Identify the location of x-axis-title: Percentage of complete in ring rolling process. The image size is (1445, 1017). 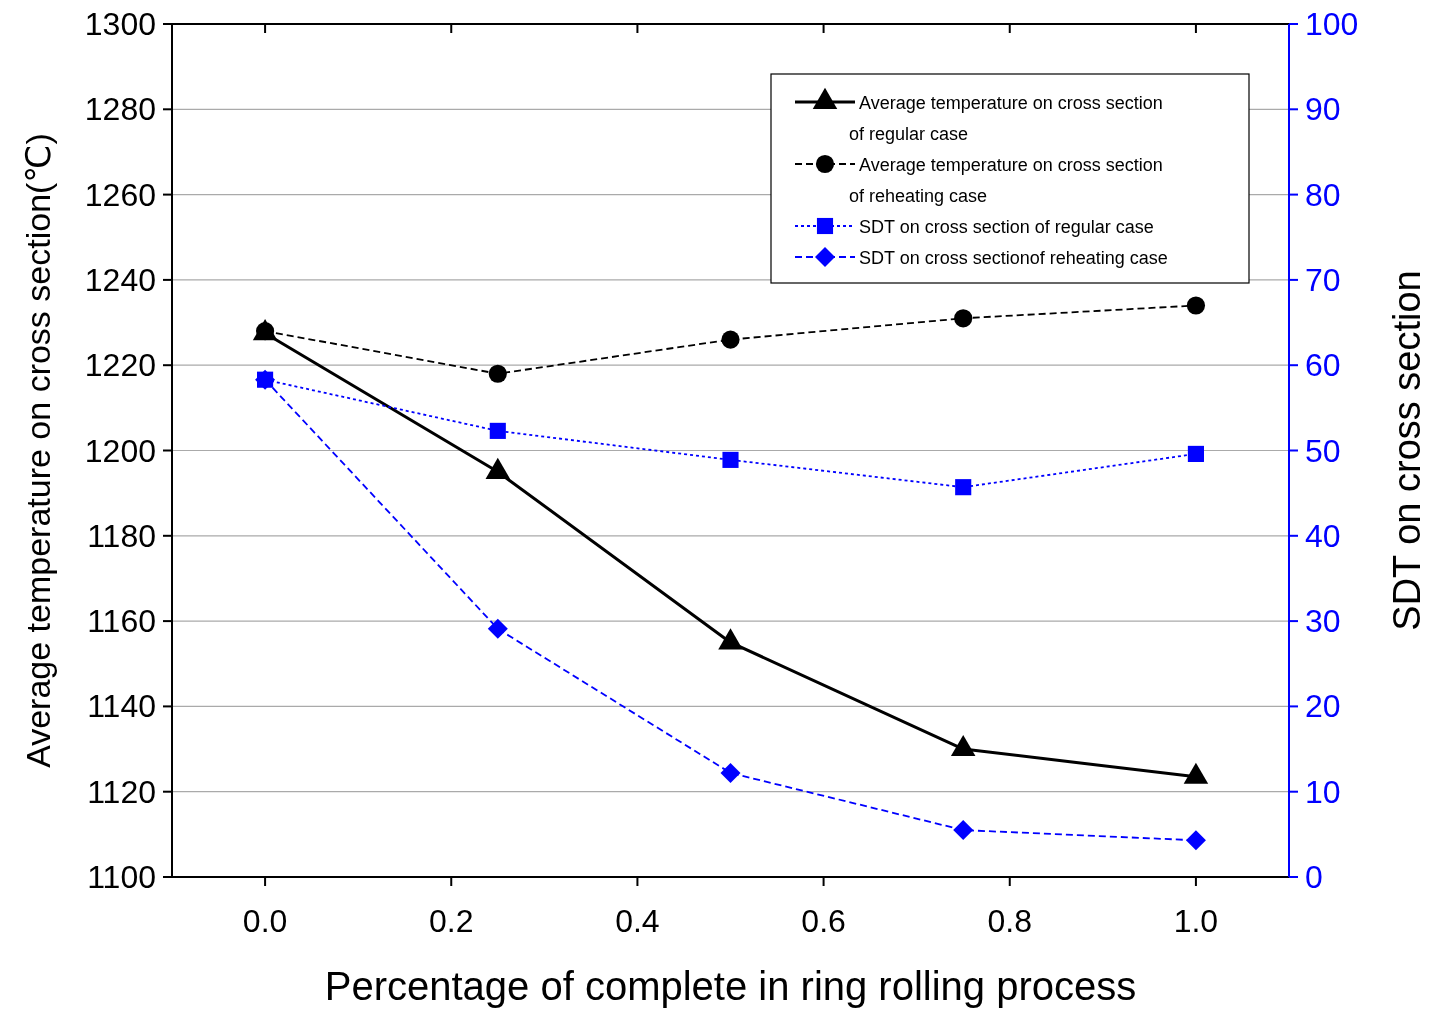
(730, 986).